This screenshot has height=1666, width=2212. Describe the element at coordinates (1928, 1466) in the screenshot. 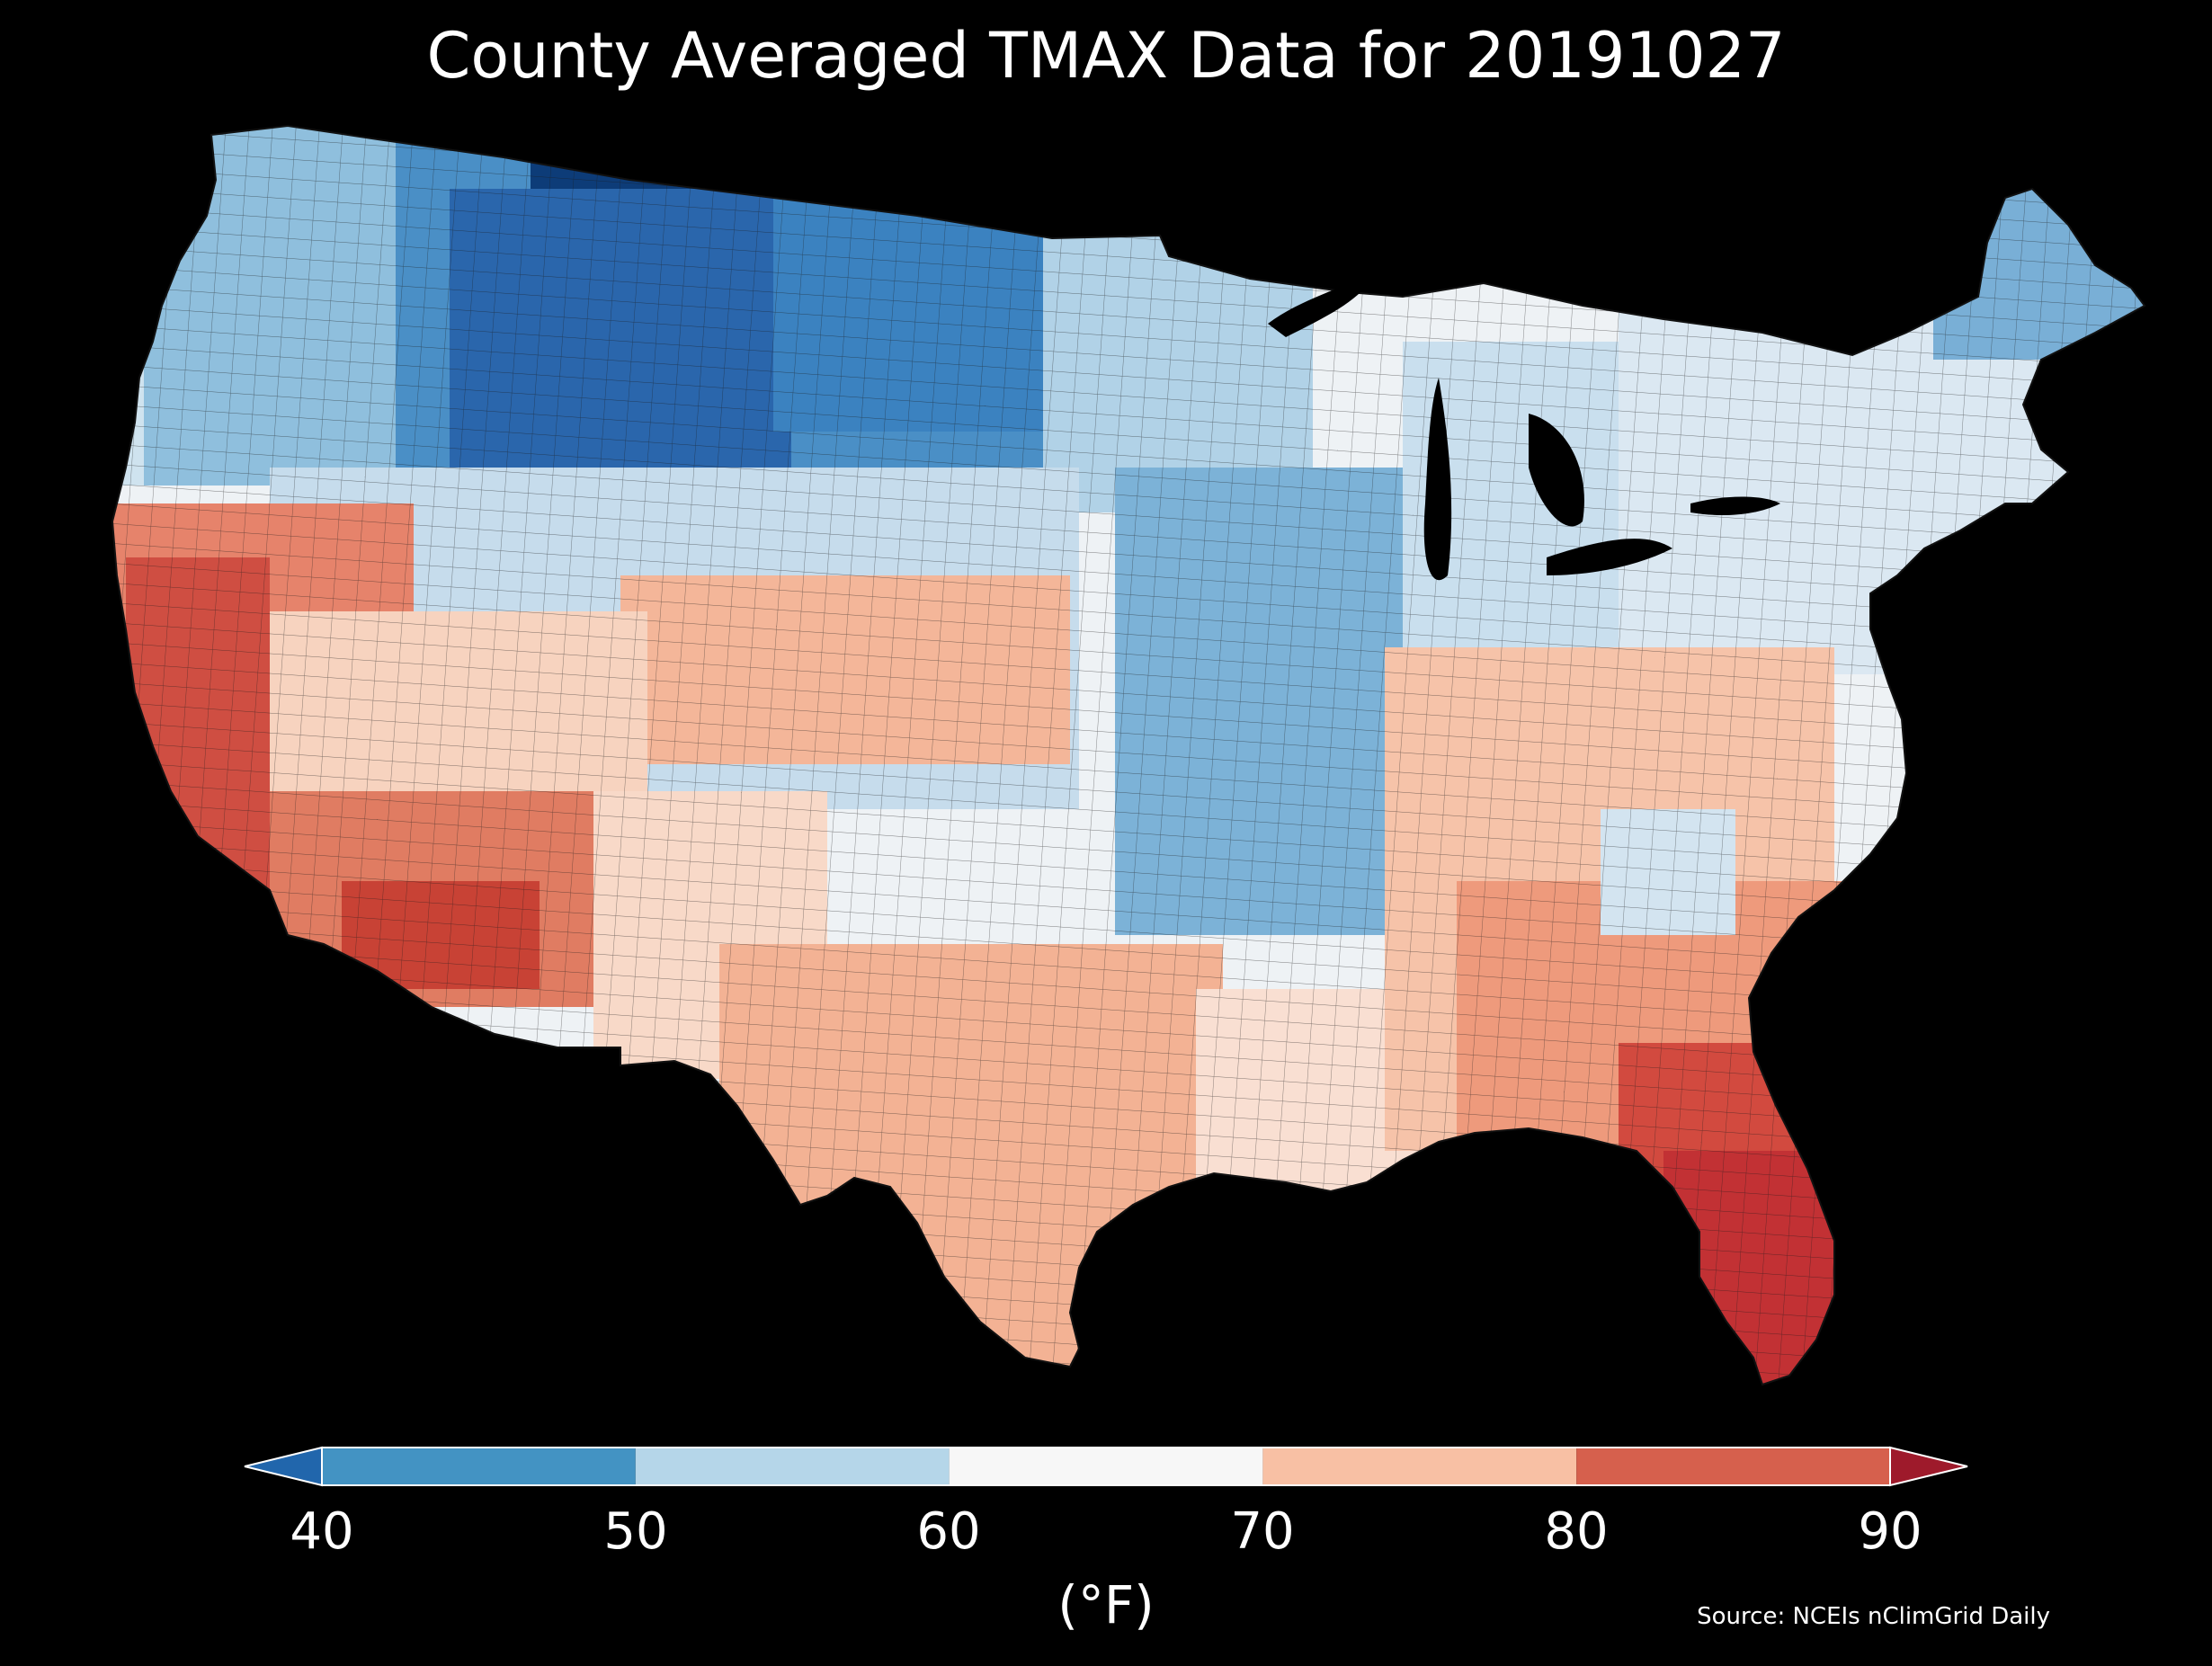

I see `colorbar-extend-high` at that location.